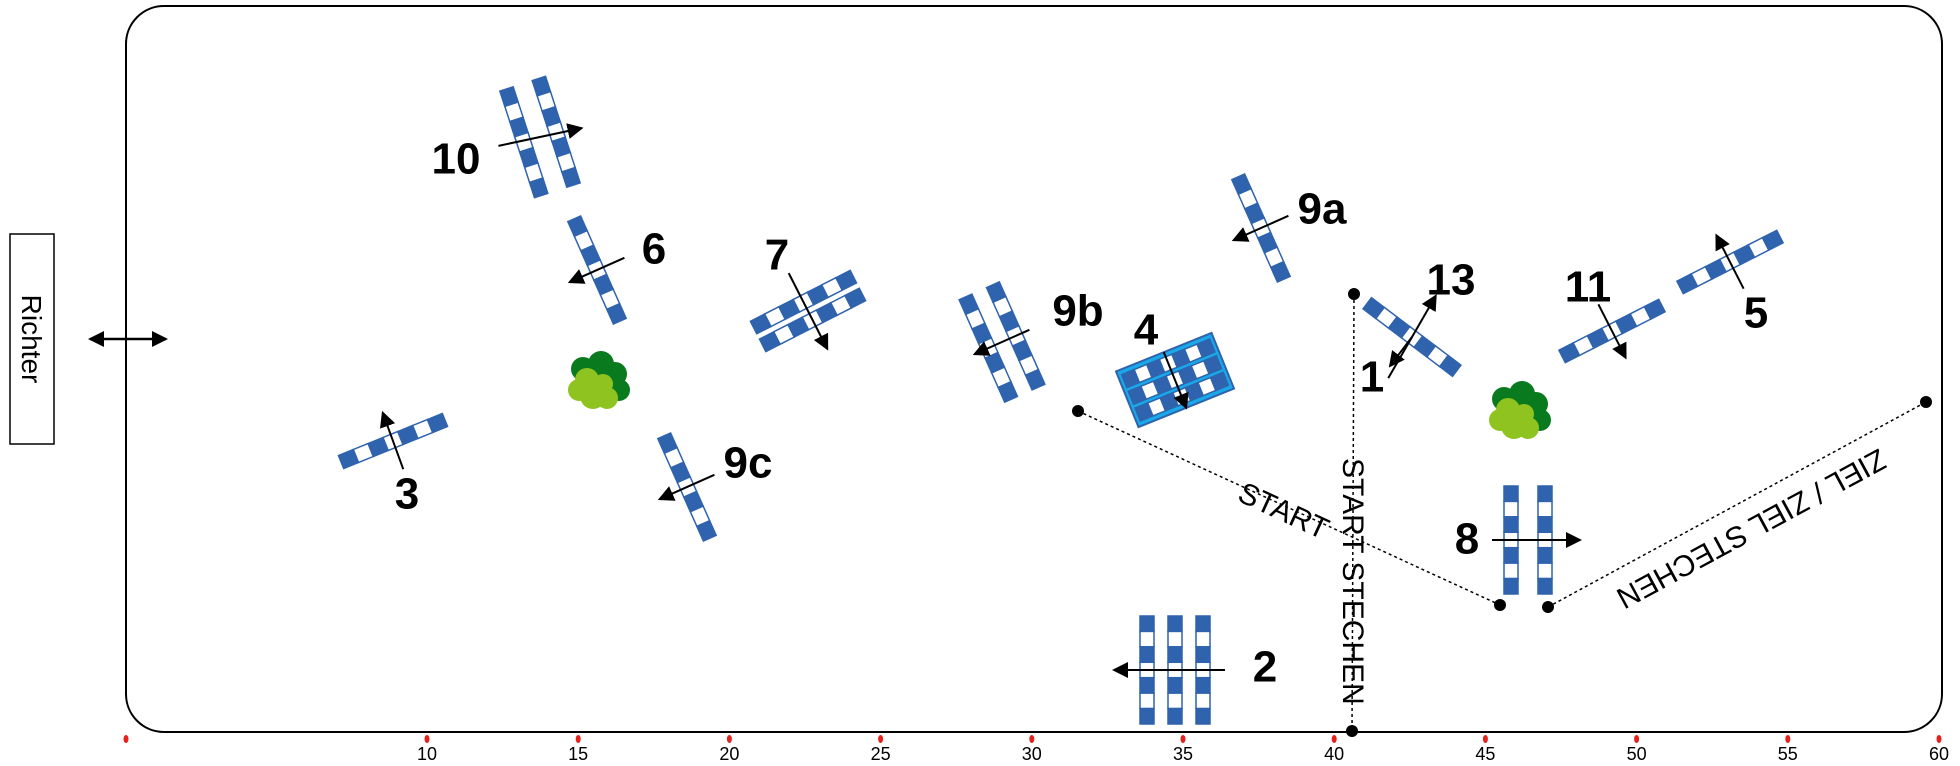  I want to click on start-jumpoff-label: START STECHEN, so click(1352, 581).